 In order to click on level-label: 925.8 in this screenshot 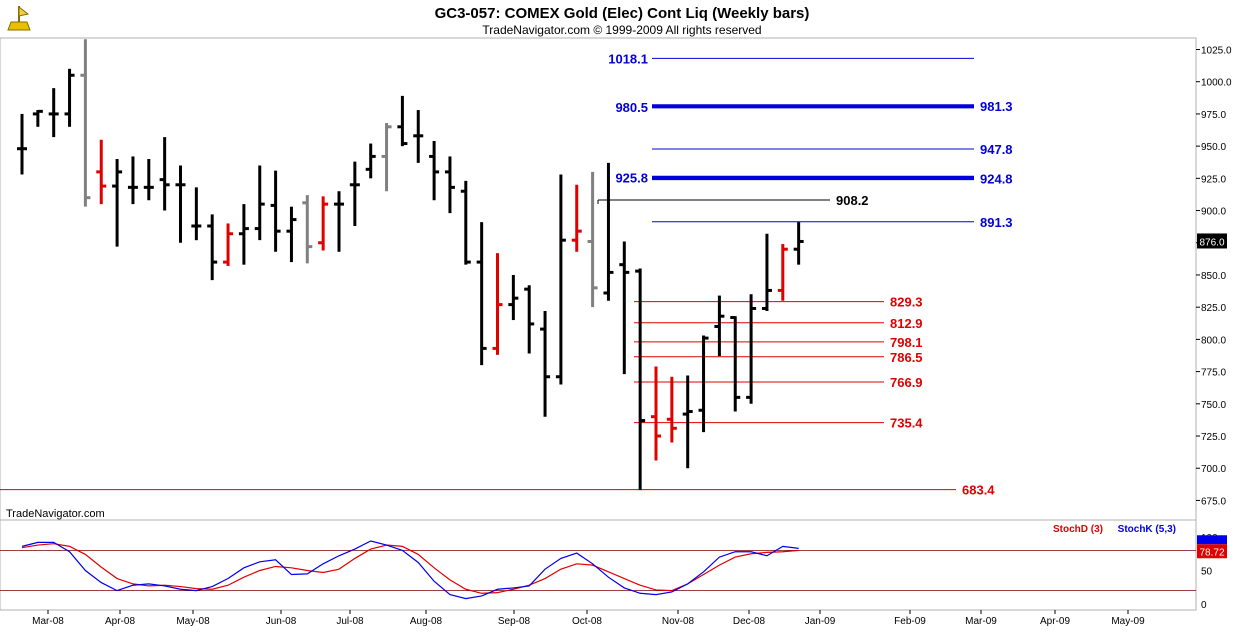, I will do `click(631, 177)`.